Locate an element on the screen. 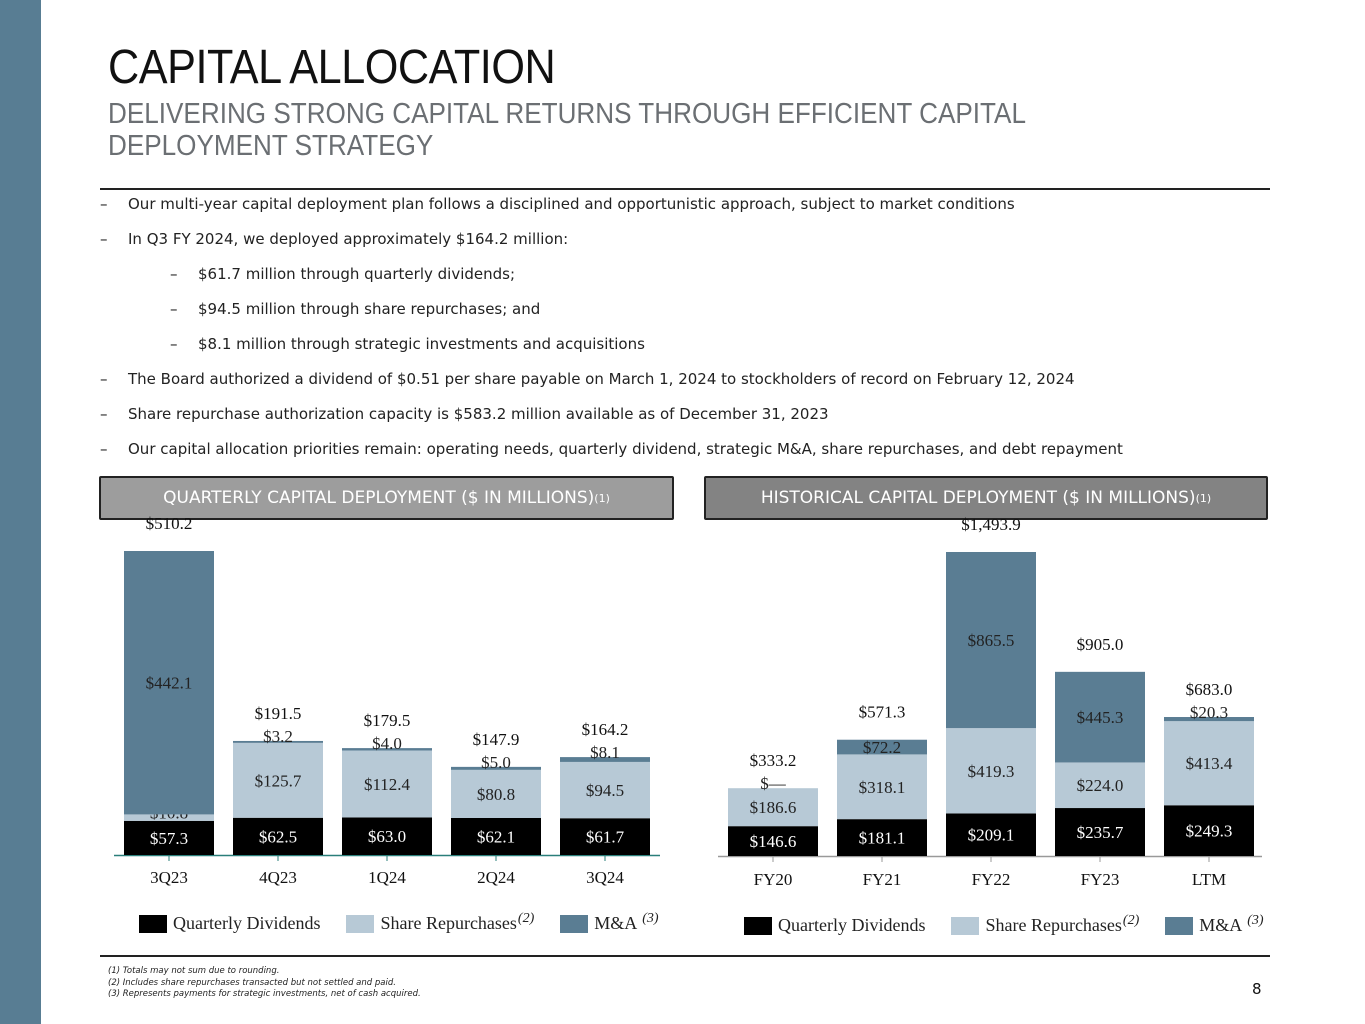 The width and height of the screenshot is (1365, 1024). bar-value-label: $63.0 is located at coordinates (387, 836).